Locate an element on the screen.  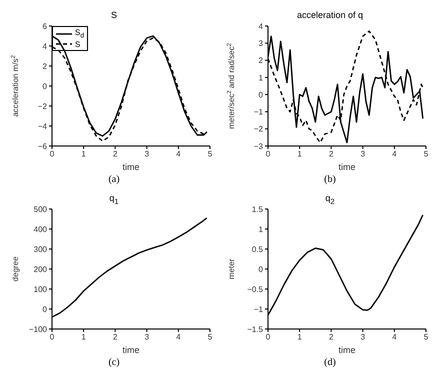
chart-title: S is located at coordinates (114, 15).